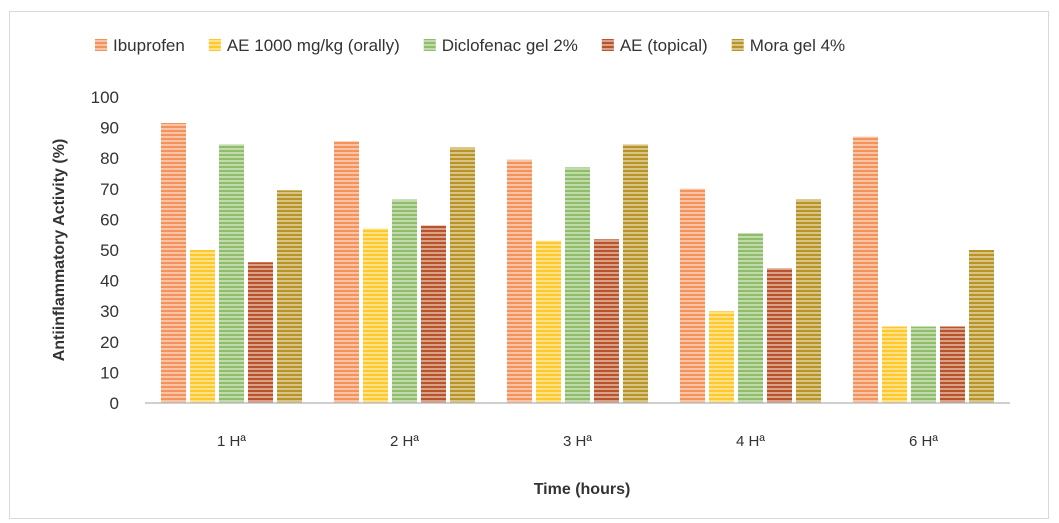  Describe the element at coordinates (404, 441) in the screenshot. I see `x-tick-label: 2 Hª` at that location.